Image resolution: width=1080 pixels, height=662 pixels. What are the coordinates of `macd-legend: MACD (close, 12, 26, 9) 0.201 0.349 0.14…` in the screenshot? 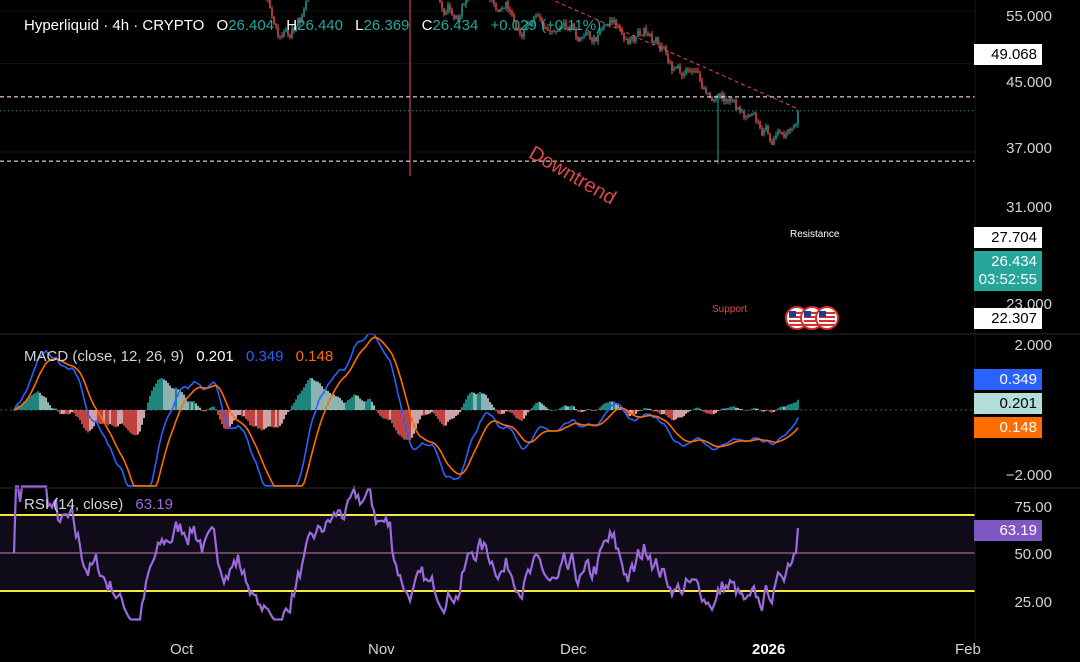 It's located at (178, 356).